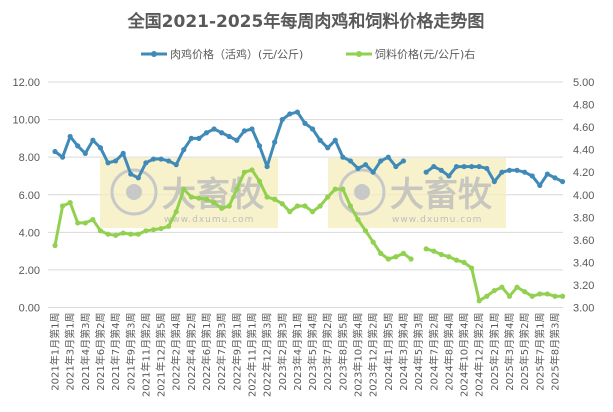 The width and height of the screenshot is (613, 412). What do you see at coordinates (70, 352) in the screenshot?
I see `x-tick-label: 2021年3月第1周` at bounding box center [70, 352].